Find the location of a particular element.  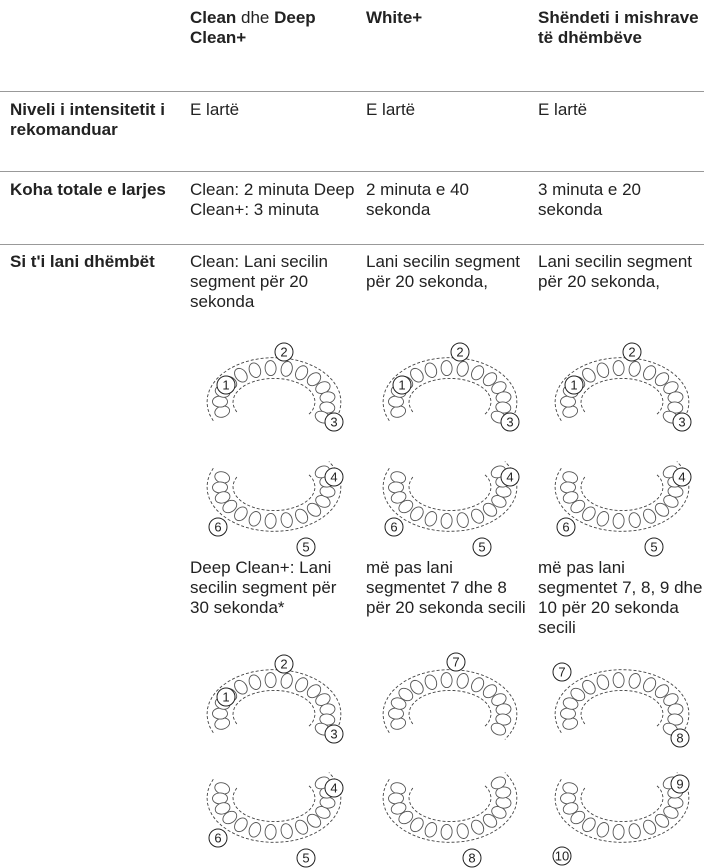

cell-text: 3 minuta e 20 sekonda is located at coordinates (590, 199).